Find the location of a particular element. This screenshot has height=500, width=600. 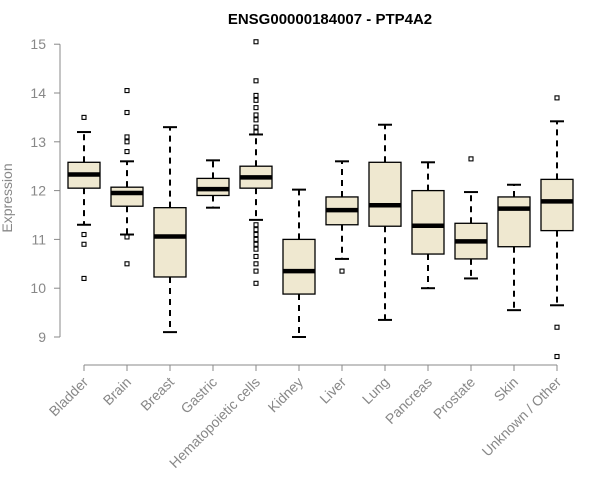

x-tick-label: Unknown / Other is located at coordinates (522, 417).